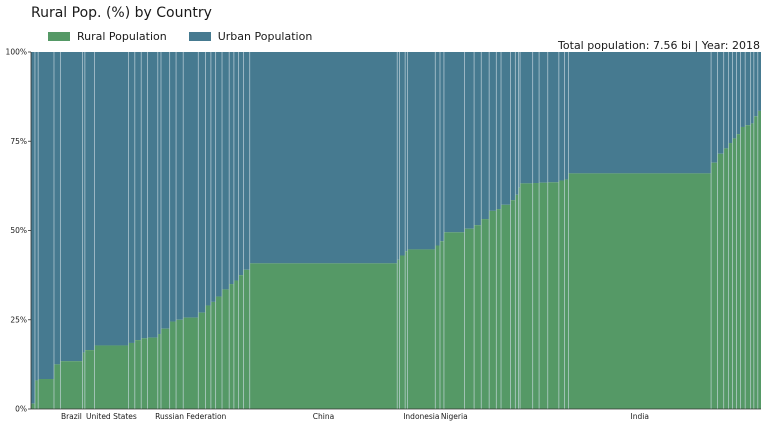 This screenshot has height=432, width=774. What do you see at coordinates (180, 36) in the screenshot?
I see `legend: Rural Population Urban Population` at bounding box center [180, 36].